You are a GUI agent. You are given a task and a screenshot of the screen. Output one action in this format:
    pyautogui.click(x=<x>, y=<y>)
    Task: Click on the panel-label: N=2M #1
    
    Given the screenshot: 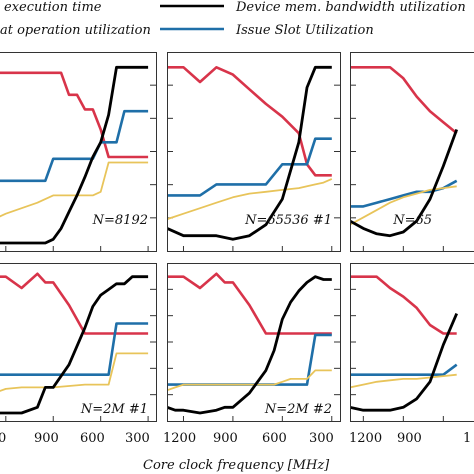 What is the action you would take?
    pyautogui.click(x=114, y=409)
    